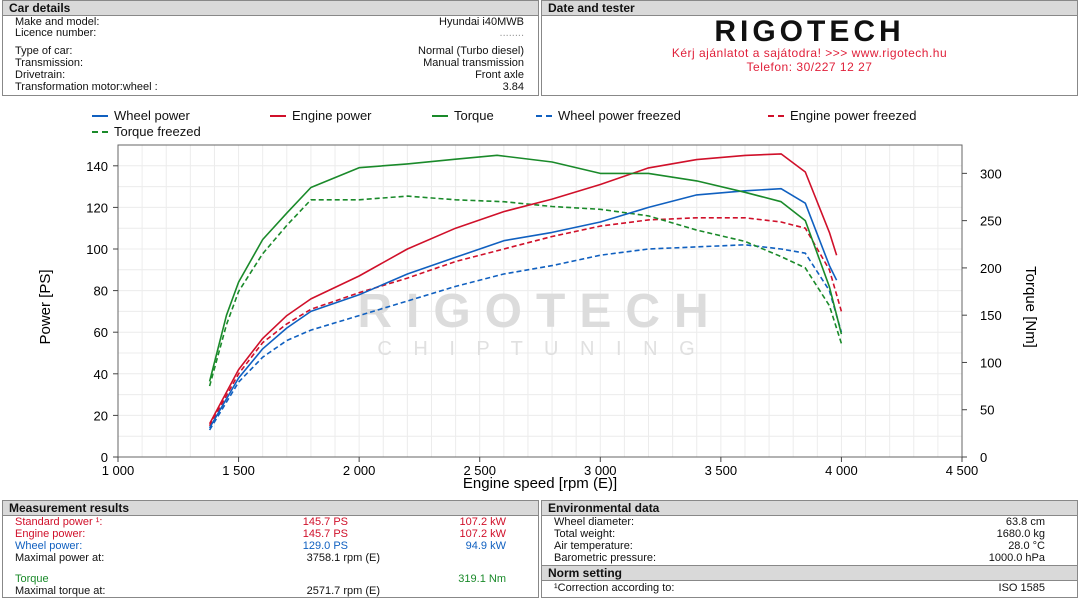 Image resolution: width=1080 pixels, height=600 pixels. I want to click on rigotech-logo: RIGOTECH, so click(809, 31).